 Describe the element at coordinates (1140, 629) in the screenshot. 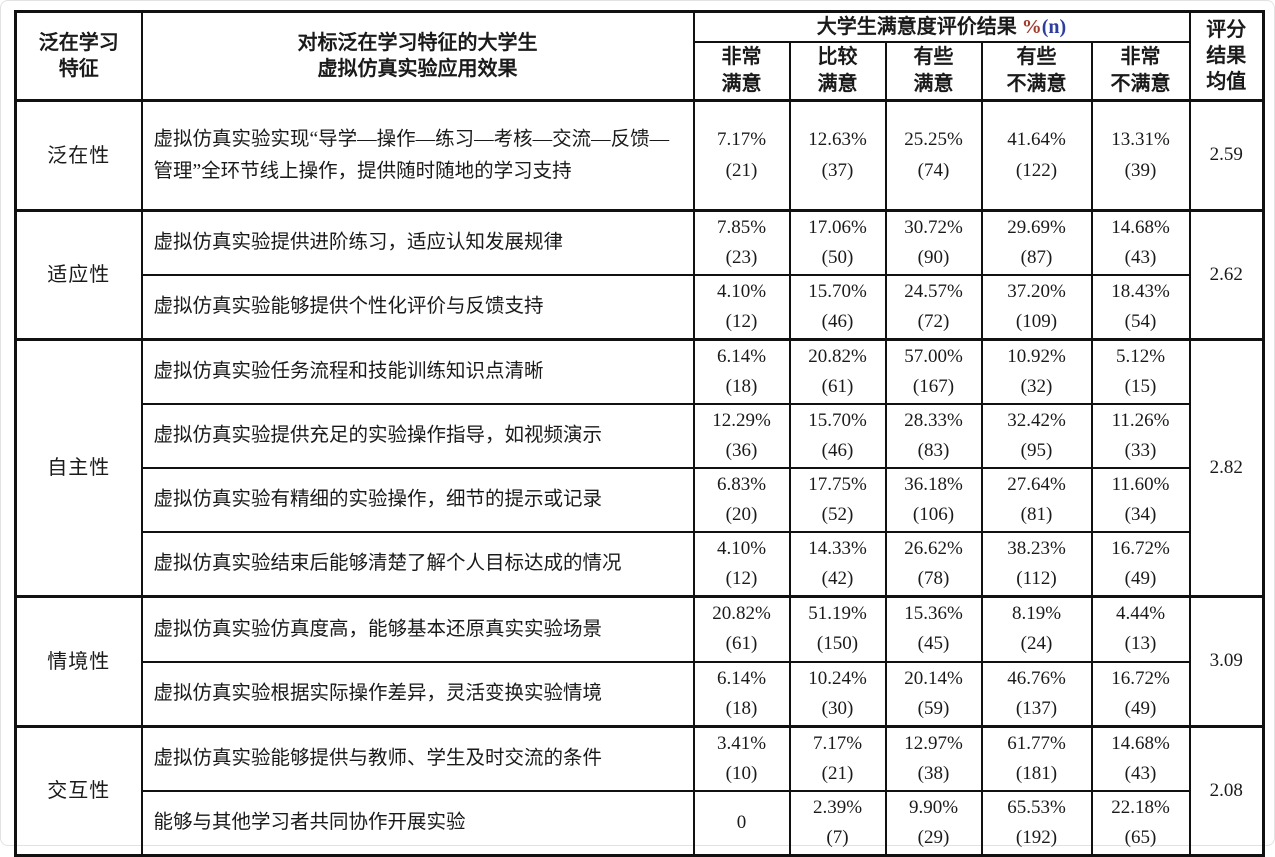

I see `value-cell: 4.44% (13)` at that location.